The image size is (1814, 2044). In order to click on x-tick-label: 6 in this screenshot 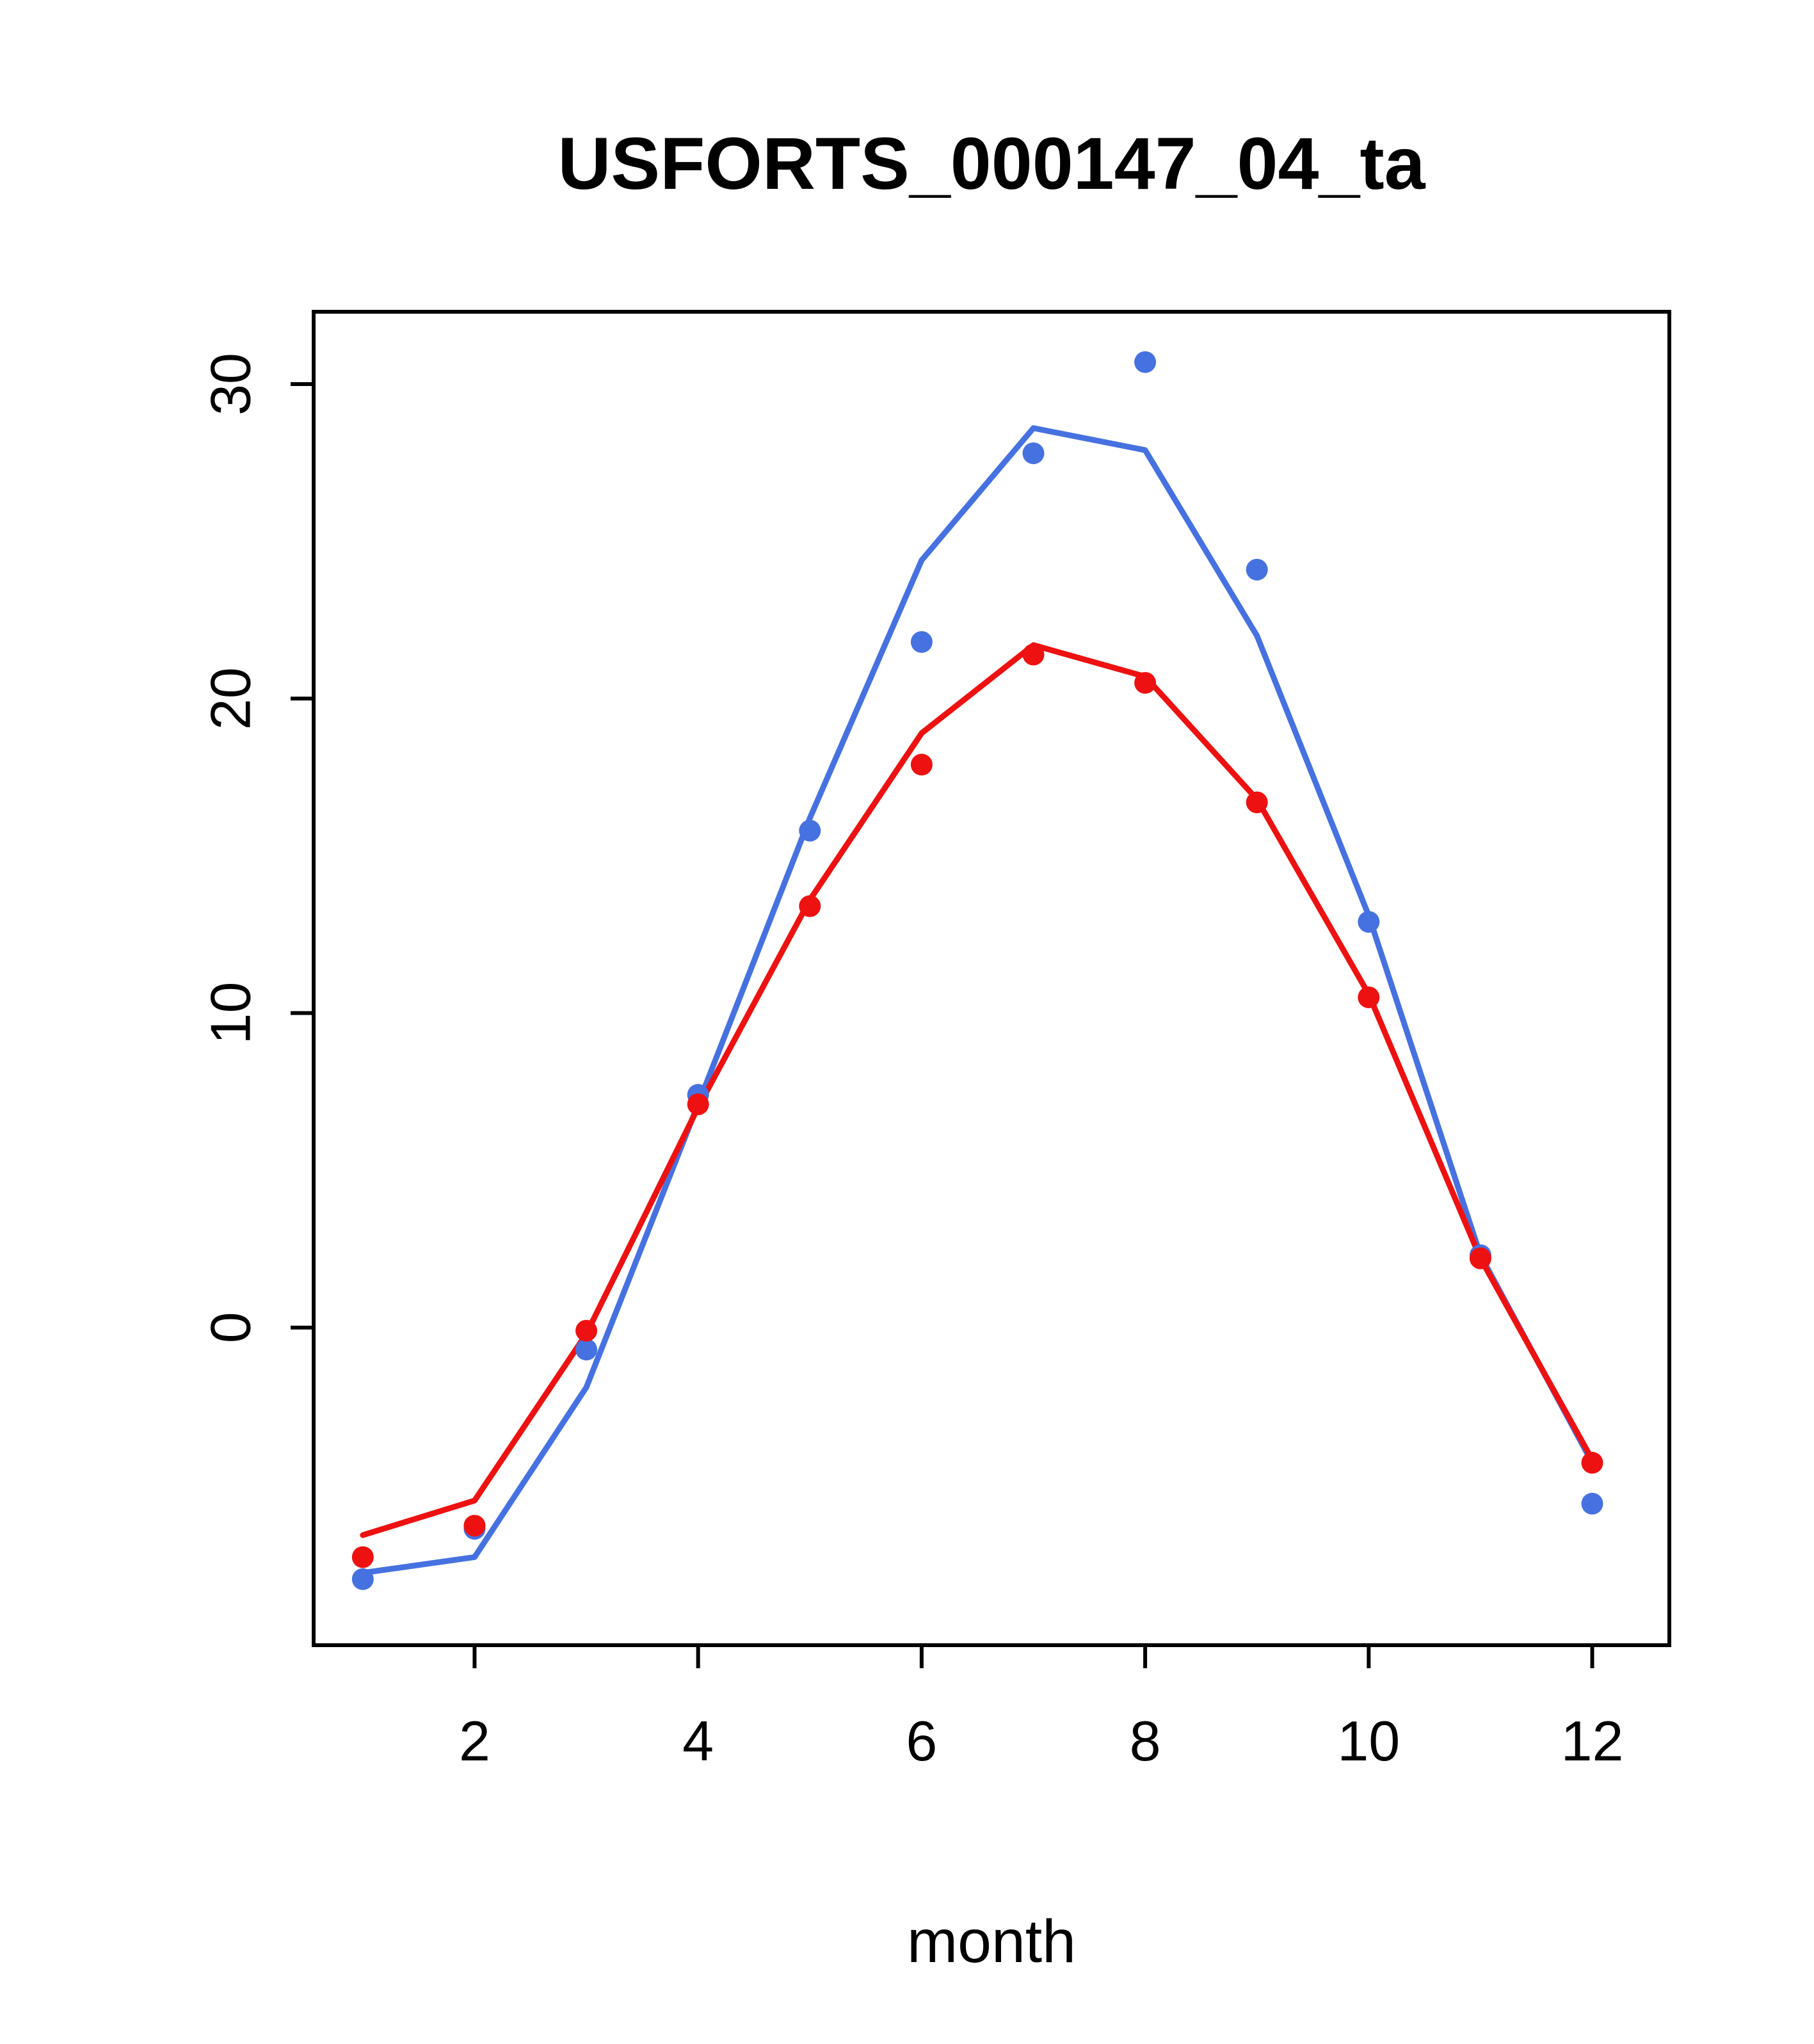, I will do `click(921, 1741)`.